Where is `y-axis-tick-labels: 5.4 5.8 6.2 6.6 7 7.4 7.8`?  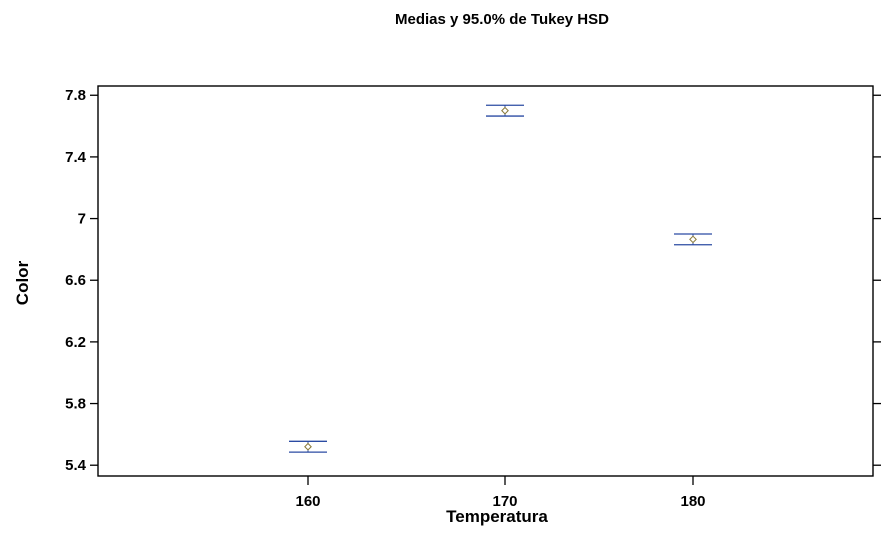
y-axis-tick-labels: 5.4 5.8 6.2 6.6 7 7.4 7.8 is located at coordinates (76, 280).